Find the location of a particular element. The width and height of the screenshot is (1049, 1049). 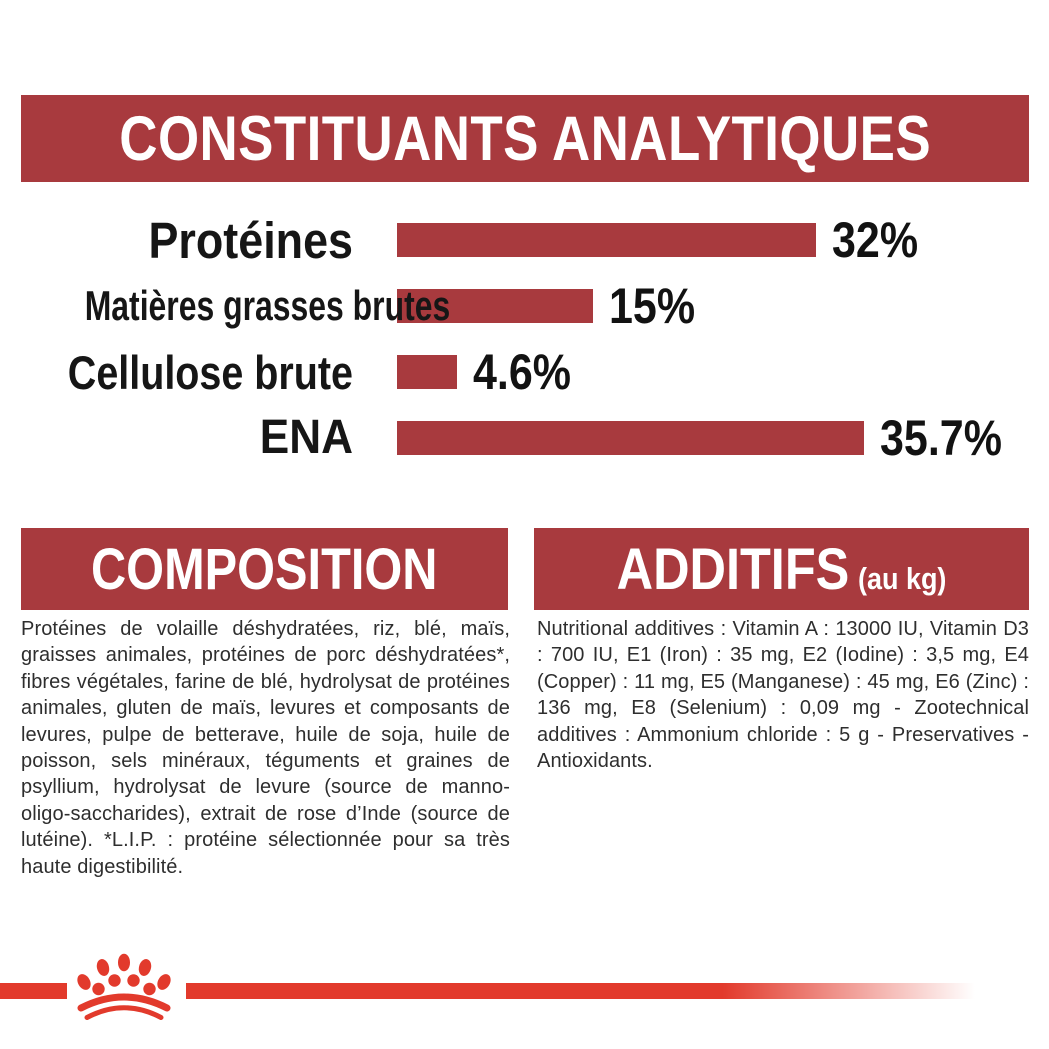

chart-value-label: 4.6% is located at coordinates (522, 372).